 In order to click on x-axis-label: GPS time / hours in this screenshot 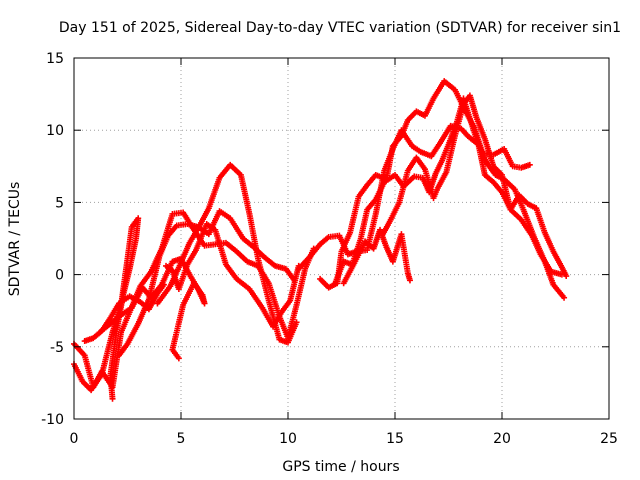, I will do `click(340, 467)`.